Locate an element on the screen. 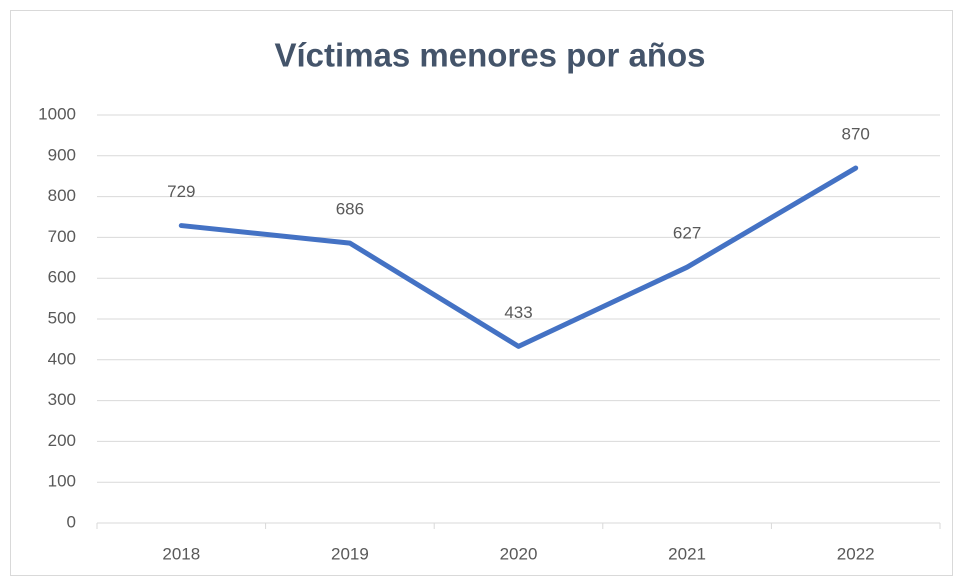 The height and width of the screenshot is (577, 954). chart-title: Víctimas menores por años is located at coordinates (490, 55).